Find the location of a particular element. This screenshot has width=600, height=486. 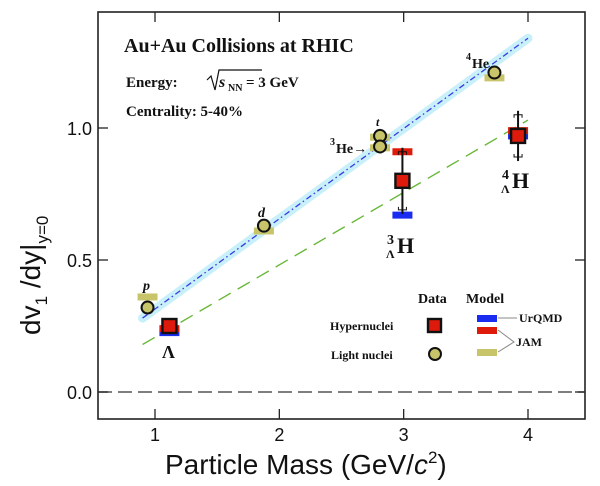

legend-hypernuclei-marker is located at coordinates (434, 325).